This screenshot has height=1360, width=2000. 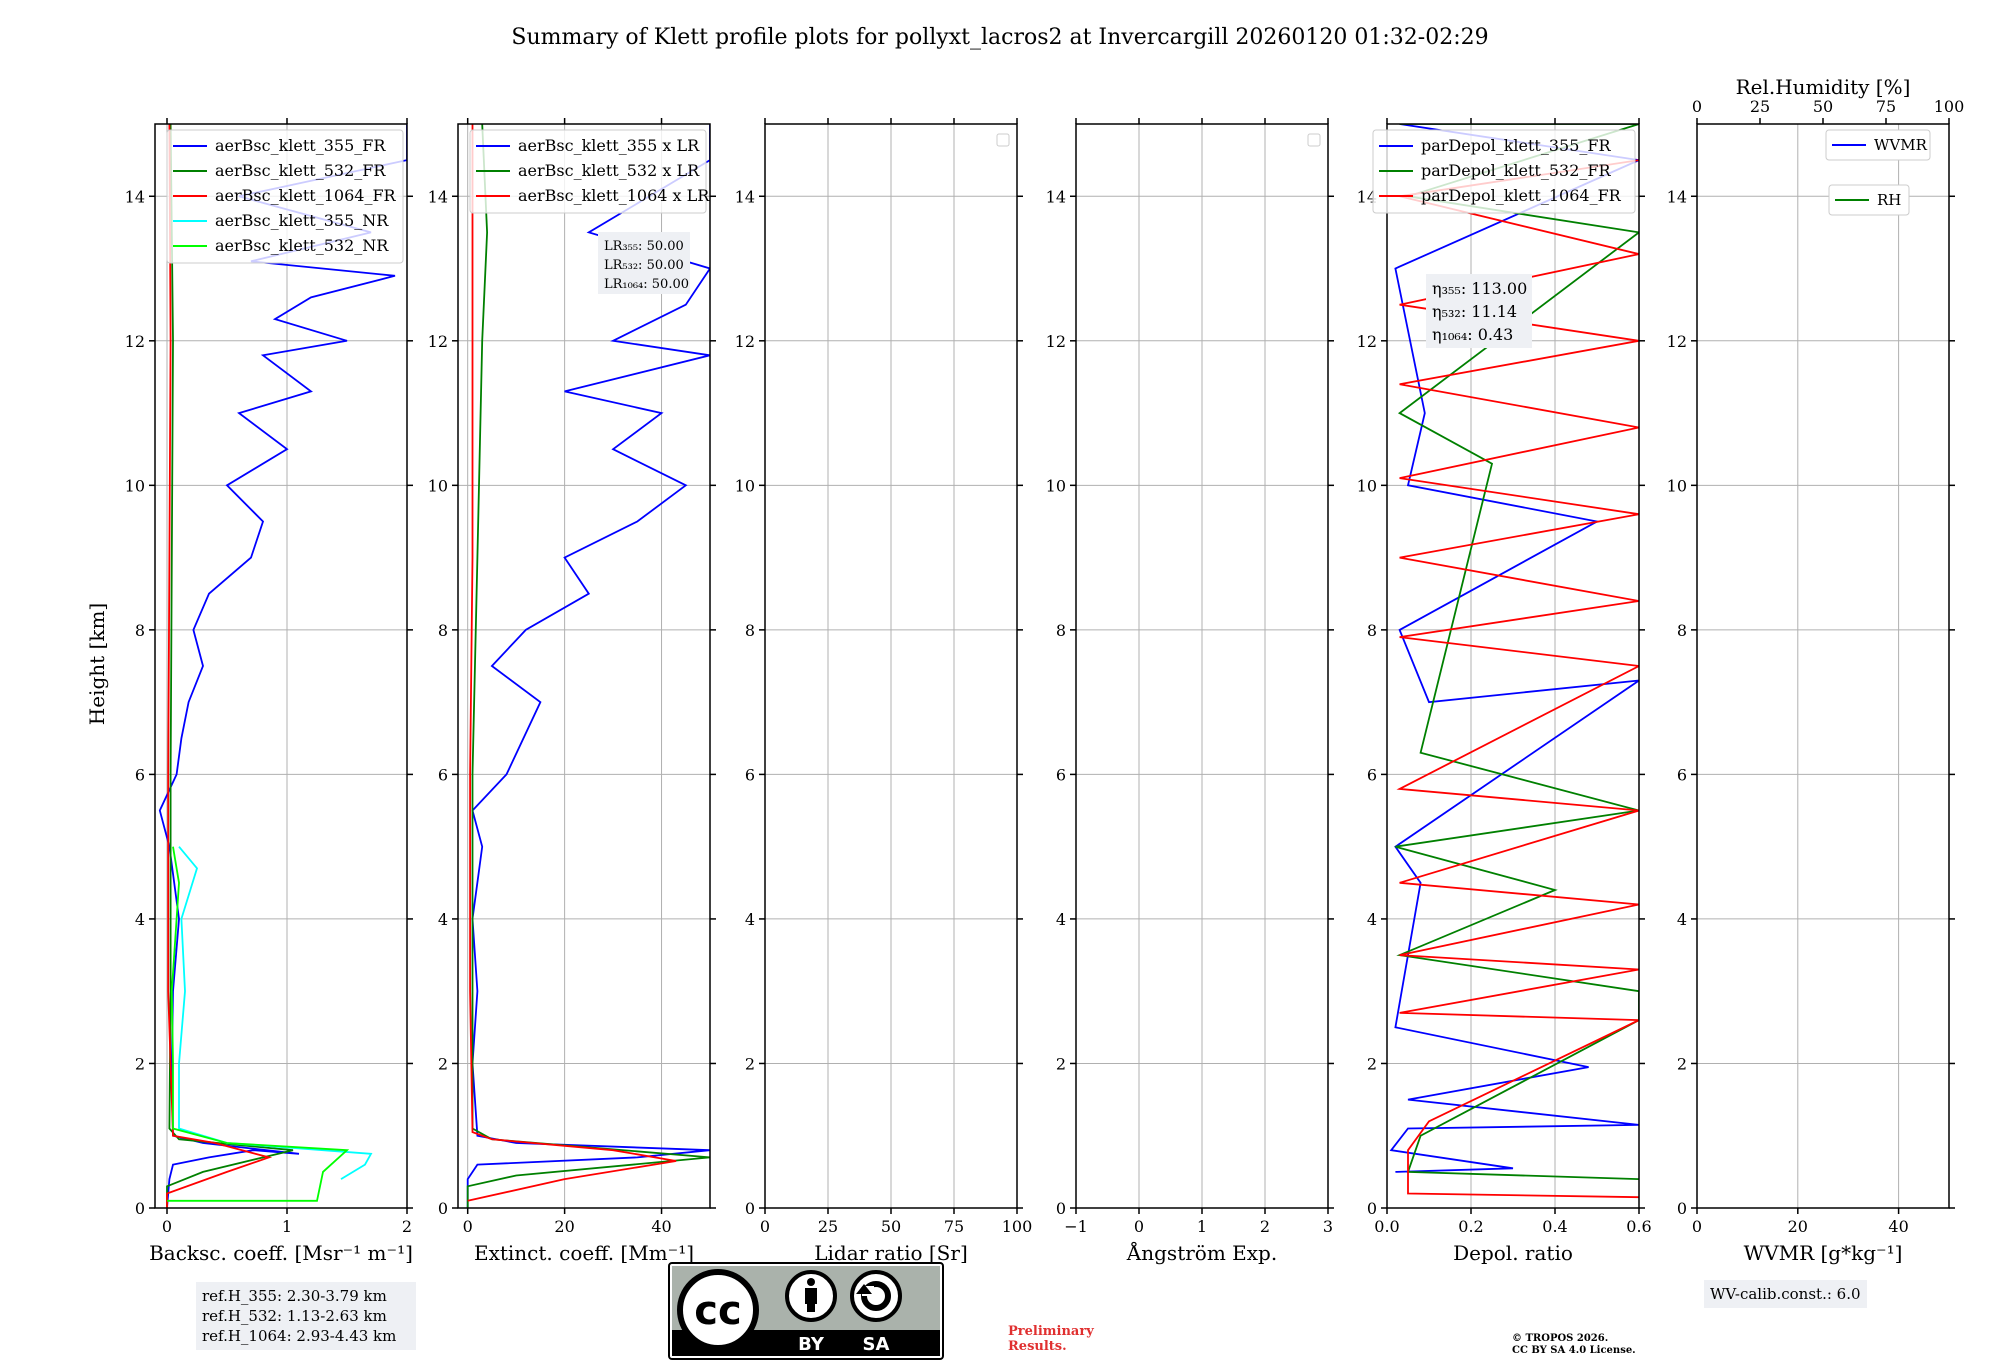 I want to click on legend-label: aerBsc_klett_1064_FR, so click(x=306, y=195).